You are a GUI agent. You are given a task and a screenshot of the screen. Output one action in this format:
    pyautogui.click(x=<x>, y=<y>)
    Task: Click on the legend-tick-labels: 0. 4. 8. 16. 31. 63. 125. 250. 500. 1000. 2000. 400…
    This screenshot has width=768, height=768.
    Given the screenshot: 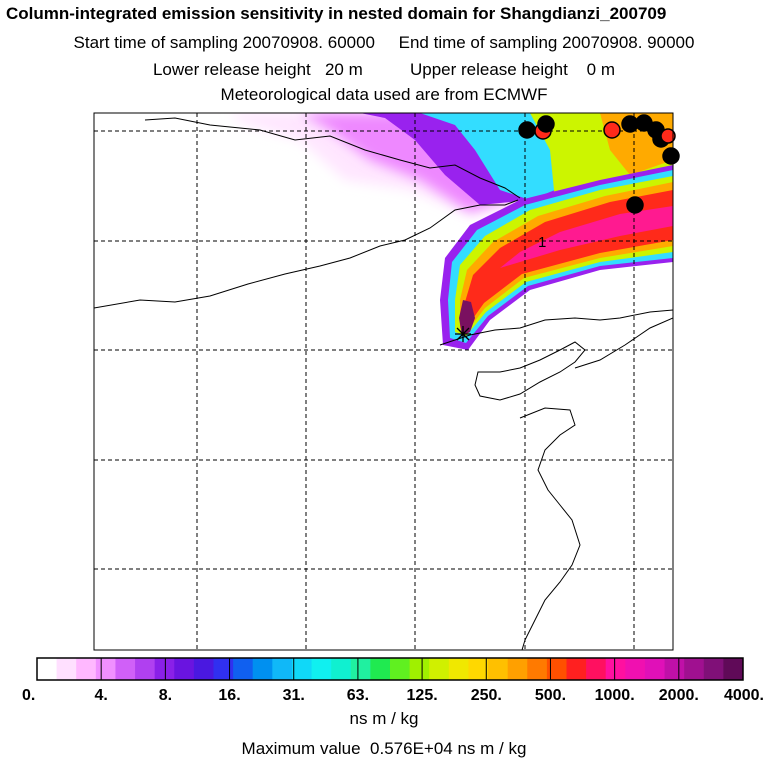 What is the action you would take?
    pyautogui.click(x=393, y=681)
    